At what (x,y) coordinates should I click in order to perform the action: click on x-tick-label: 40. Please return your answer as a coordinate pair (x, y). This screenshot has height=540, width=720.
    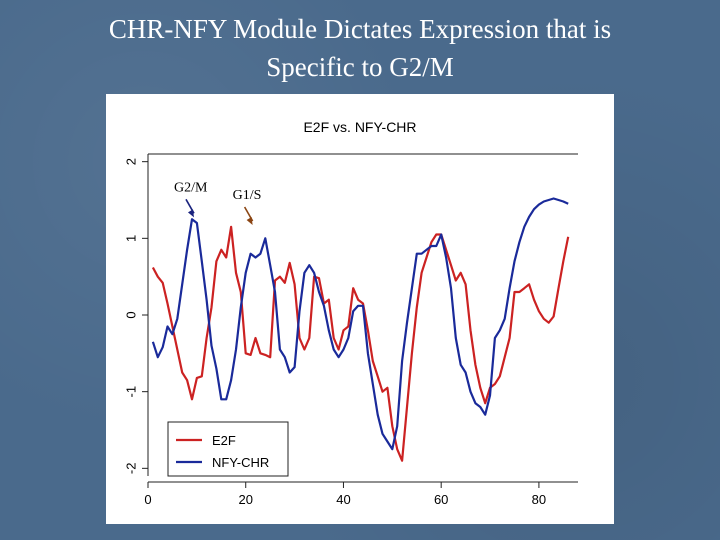
    Looking at the image, I should click on (343, 499).